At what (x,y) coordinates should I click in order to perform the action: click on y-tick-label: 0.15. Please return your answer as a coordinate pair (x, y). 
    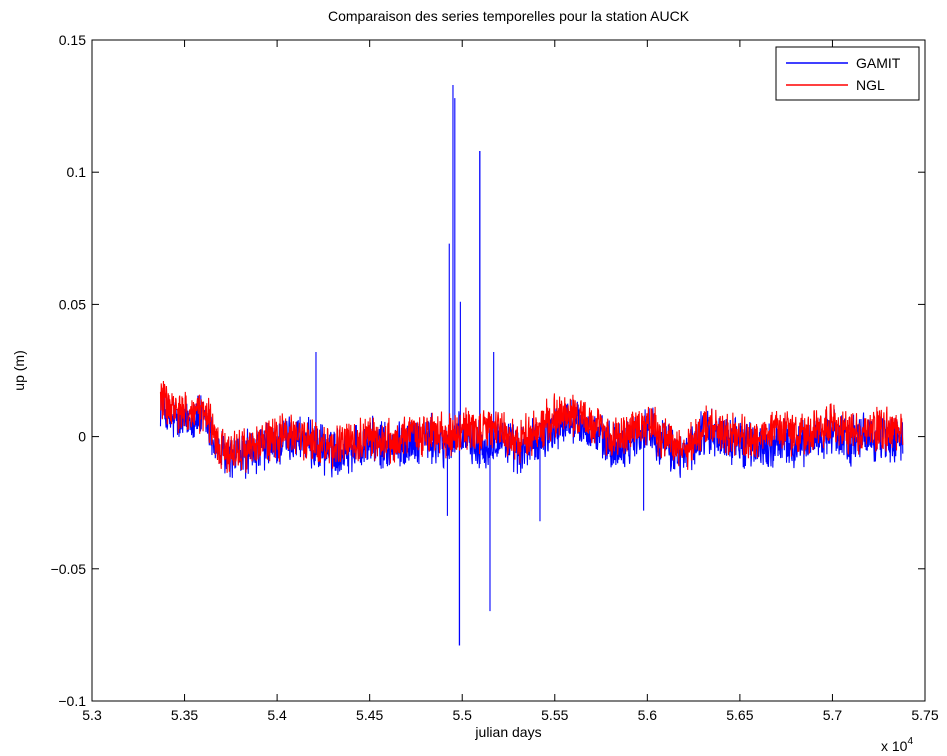
    Looking at the image, I should click on (72, 40).